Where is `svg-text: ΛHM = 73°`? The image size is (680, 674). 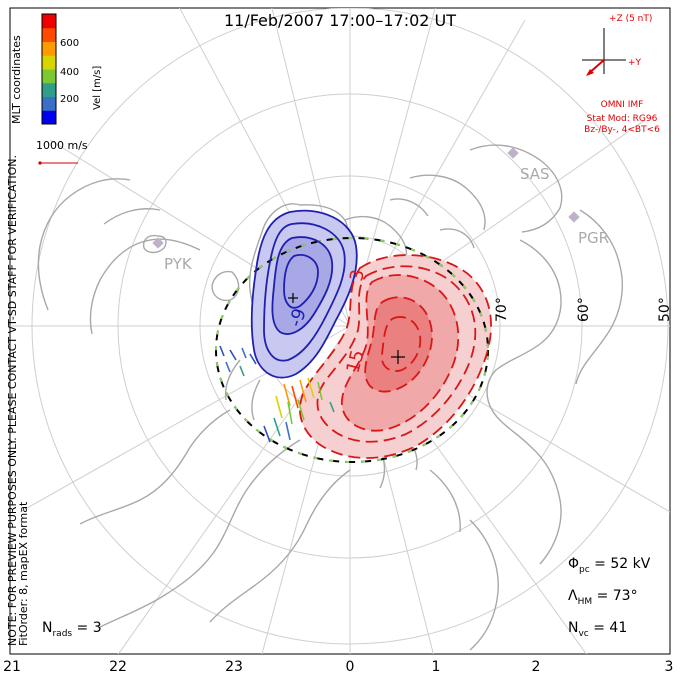 svg-text: ΛHM = 73° is located at coordinates (603, 597).